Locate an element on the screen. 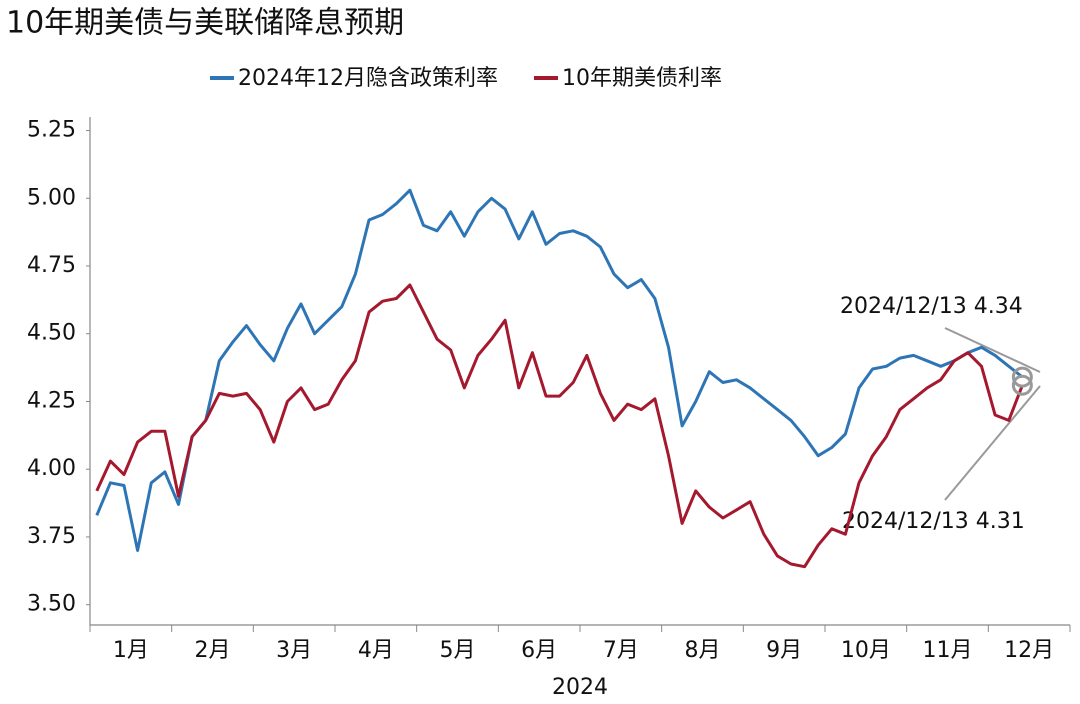 The image size is (1080, 704). chart-title: 10年期美债与美联储降息预期 is located at coordinates (205, 23).